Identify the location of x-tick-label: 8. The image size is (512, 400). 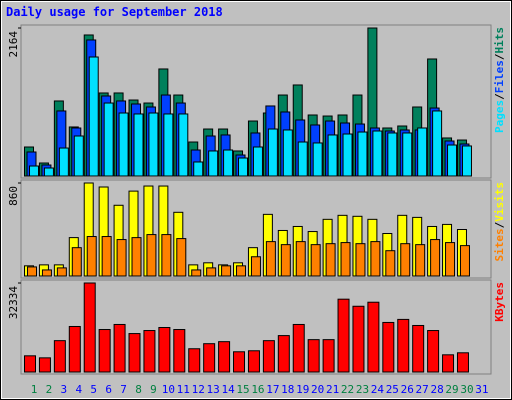
(138, 389).